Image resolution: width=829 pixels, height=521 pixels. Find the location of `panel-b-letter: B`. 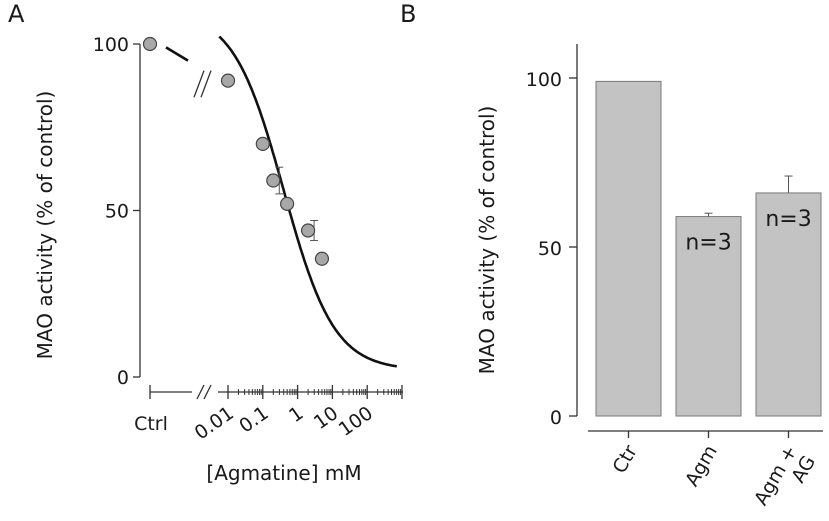

panel-b-letter: B is located at coordinates (408, 14).